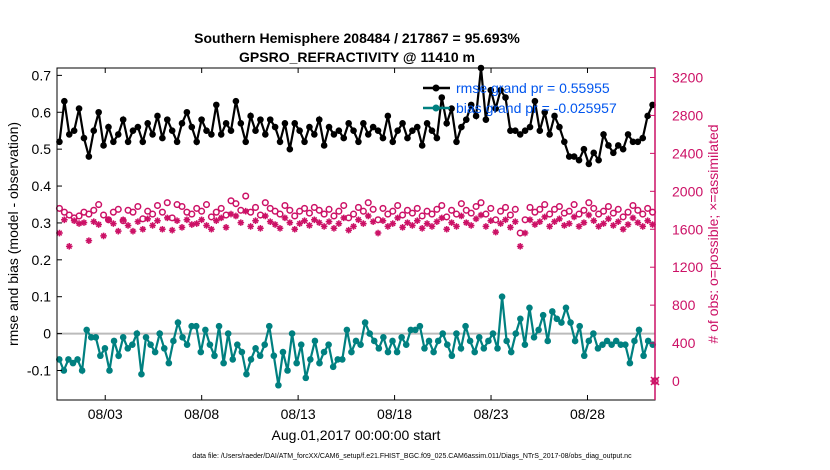 The image size is (830, 470). Describe the element at coordinates (713, 233) in the screenshot. I see `y2-axis-label: # of obs: o=possible; ×=assimilated` at that location.